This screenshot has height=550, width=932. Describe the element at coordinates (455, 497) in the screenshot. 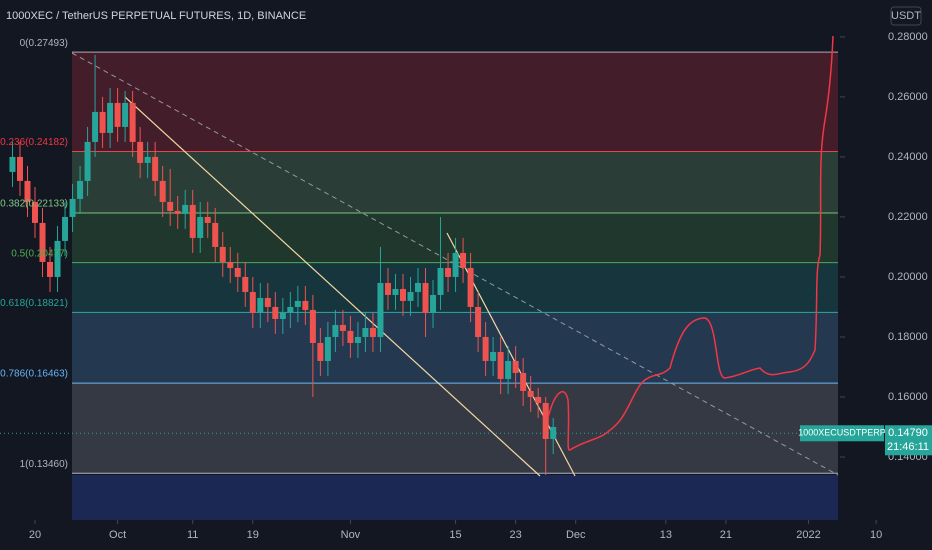

I see `fib-bottom-band` at that location.